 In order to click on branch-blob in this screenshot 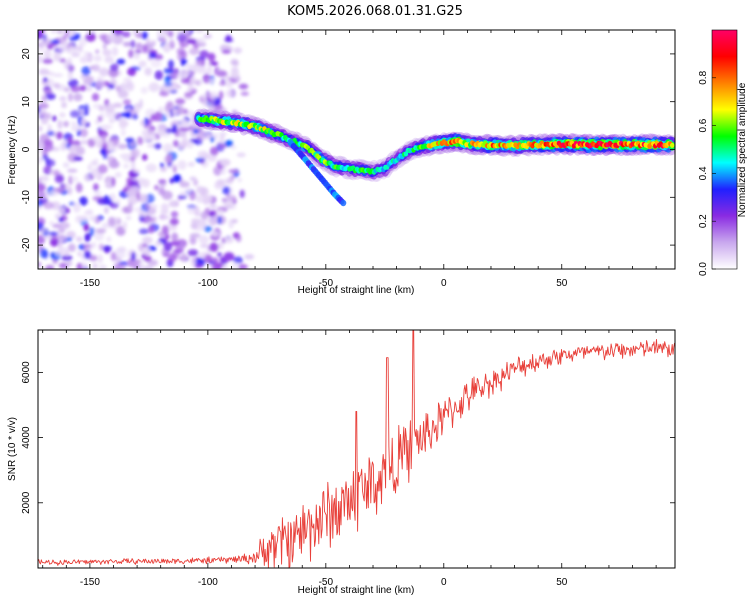, I will do `click(343, 203)`.